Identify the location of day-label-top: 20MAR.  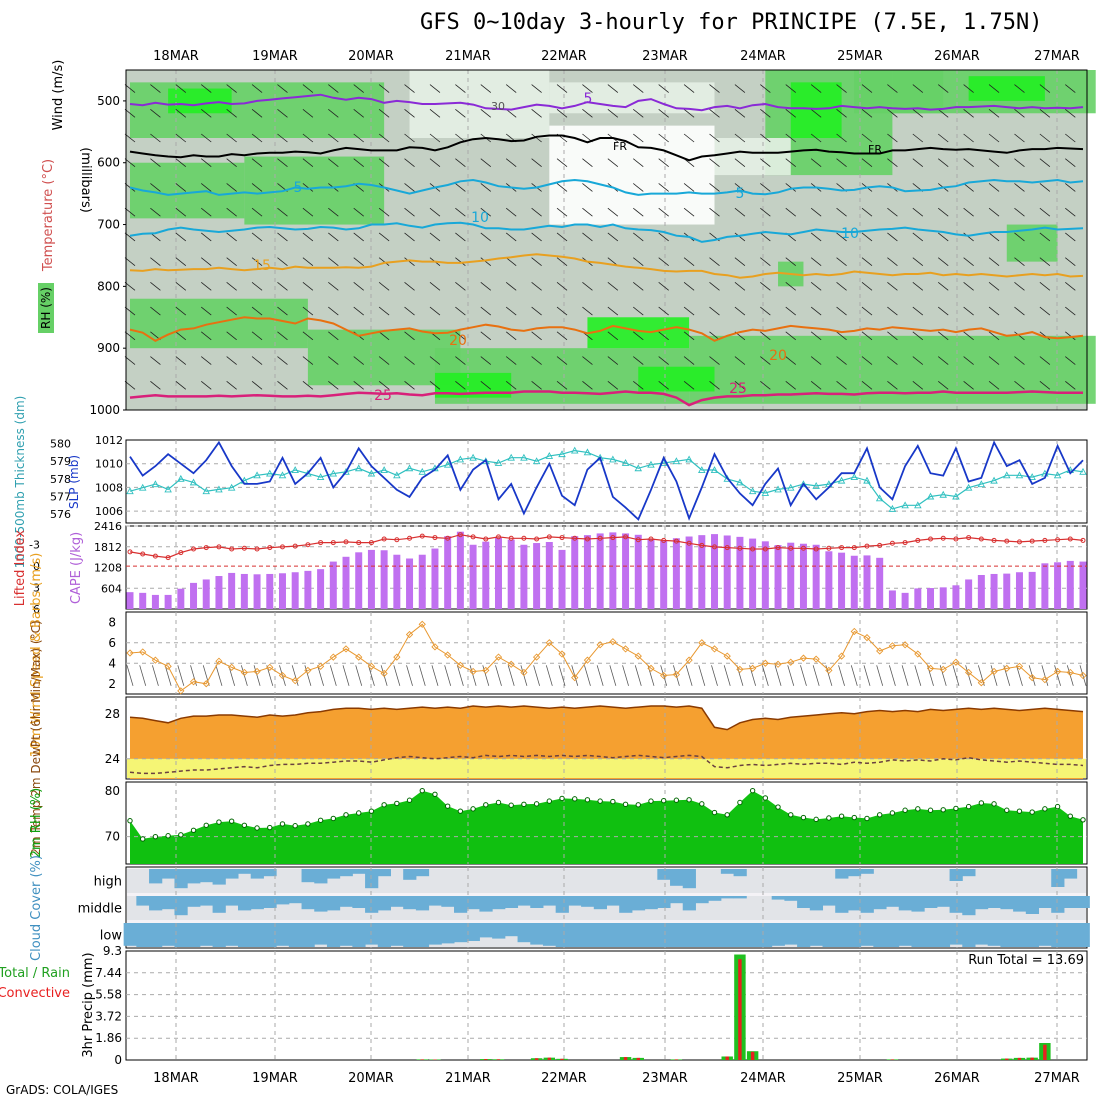
(371, 56).